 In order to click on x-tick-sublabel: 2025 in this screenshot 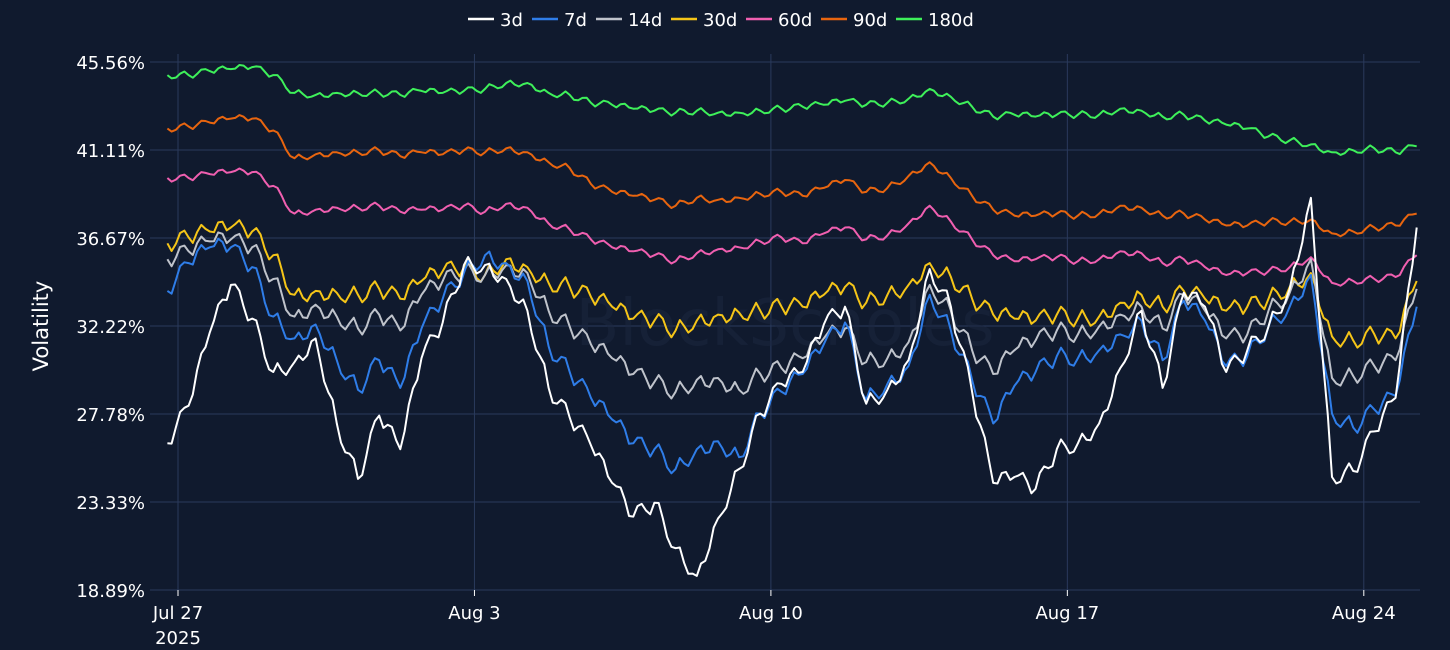, I will do `click(178, 638)`.